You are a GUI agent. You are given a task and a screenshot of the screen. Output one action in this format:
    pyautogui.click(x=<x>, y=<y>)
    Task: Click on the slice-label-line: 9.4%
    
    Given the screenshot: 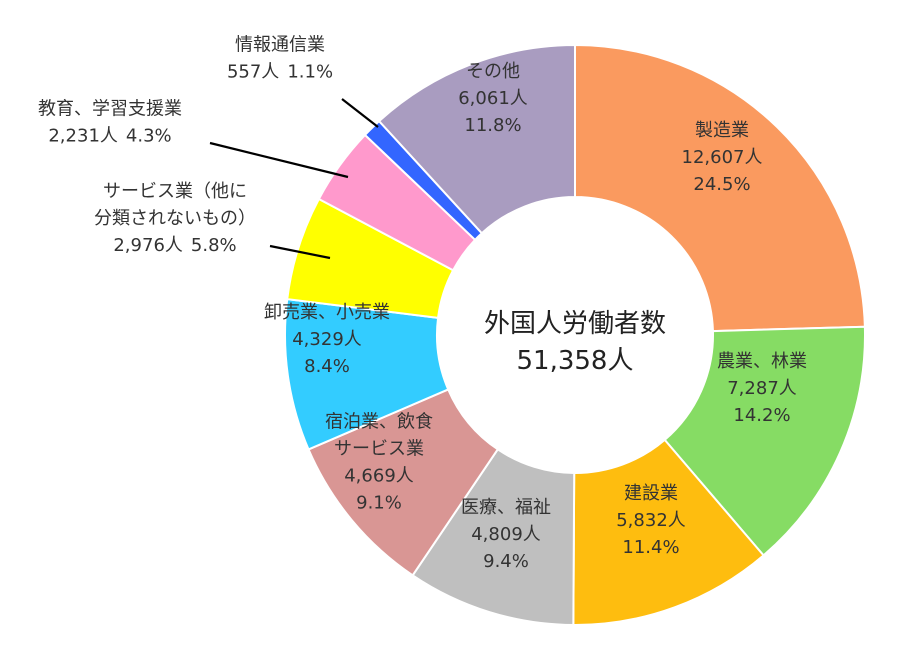 What is the action you would take?
    pyautogui.click(x=506, y=561)
    